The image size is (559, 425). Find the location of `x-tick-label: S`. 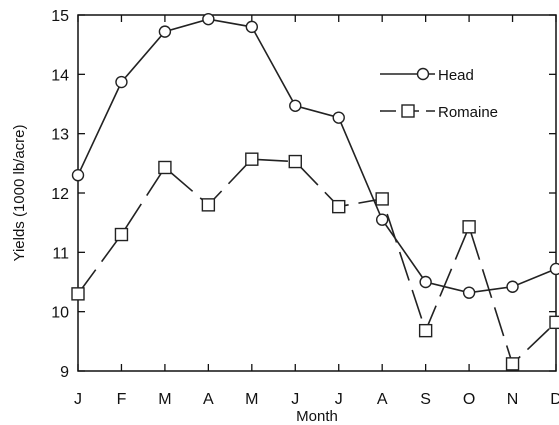

x-tick-label: S is located at coordinates (425, 399).